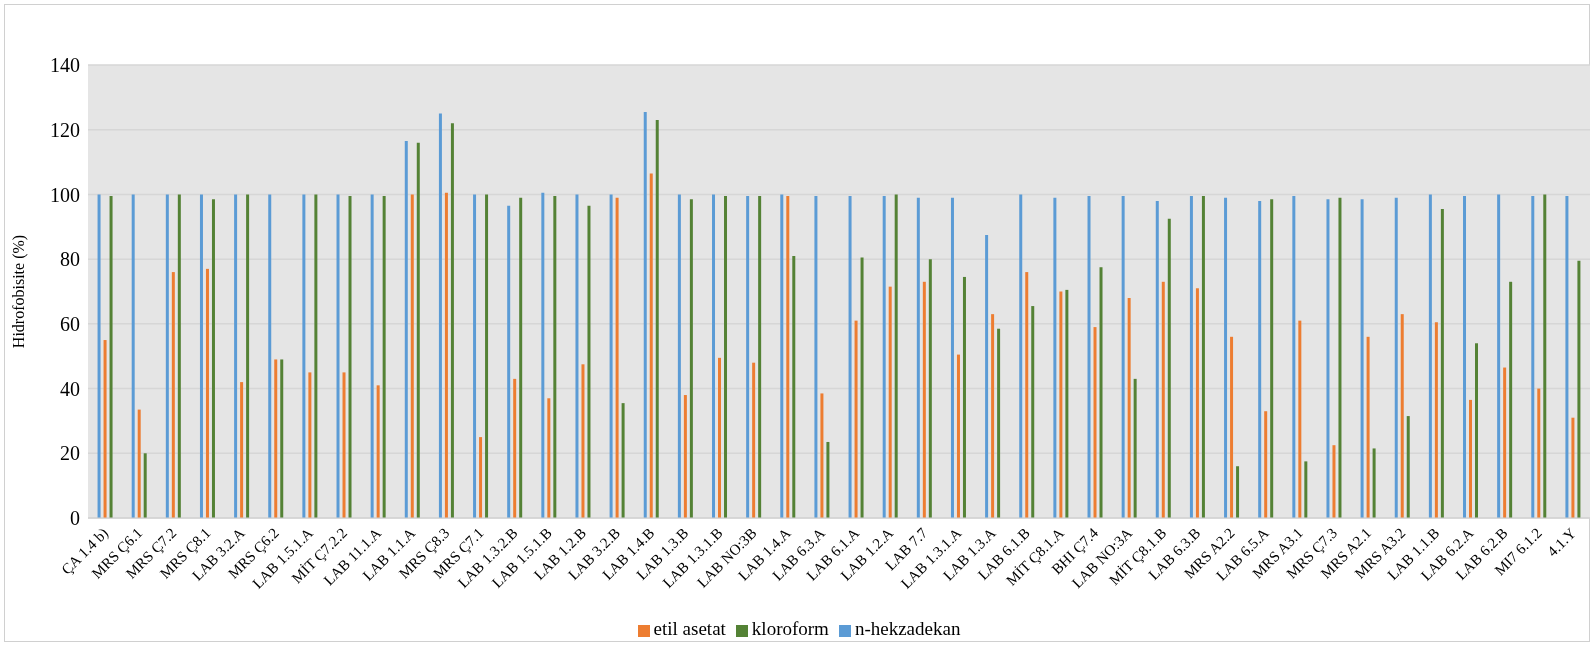 This screenshot has height=648, width=1596. What do you see at coordinates (65, 194) in the screenshot?
I see `y-tick-label: 100` at bounding box center [65, 194].